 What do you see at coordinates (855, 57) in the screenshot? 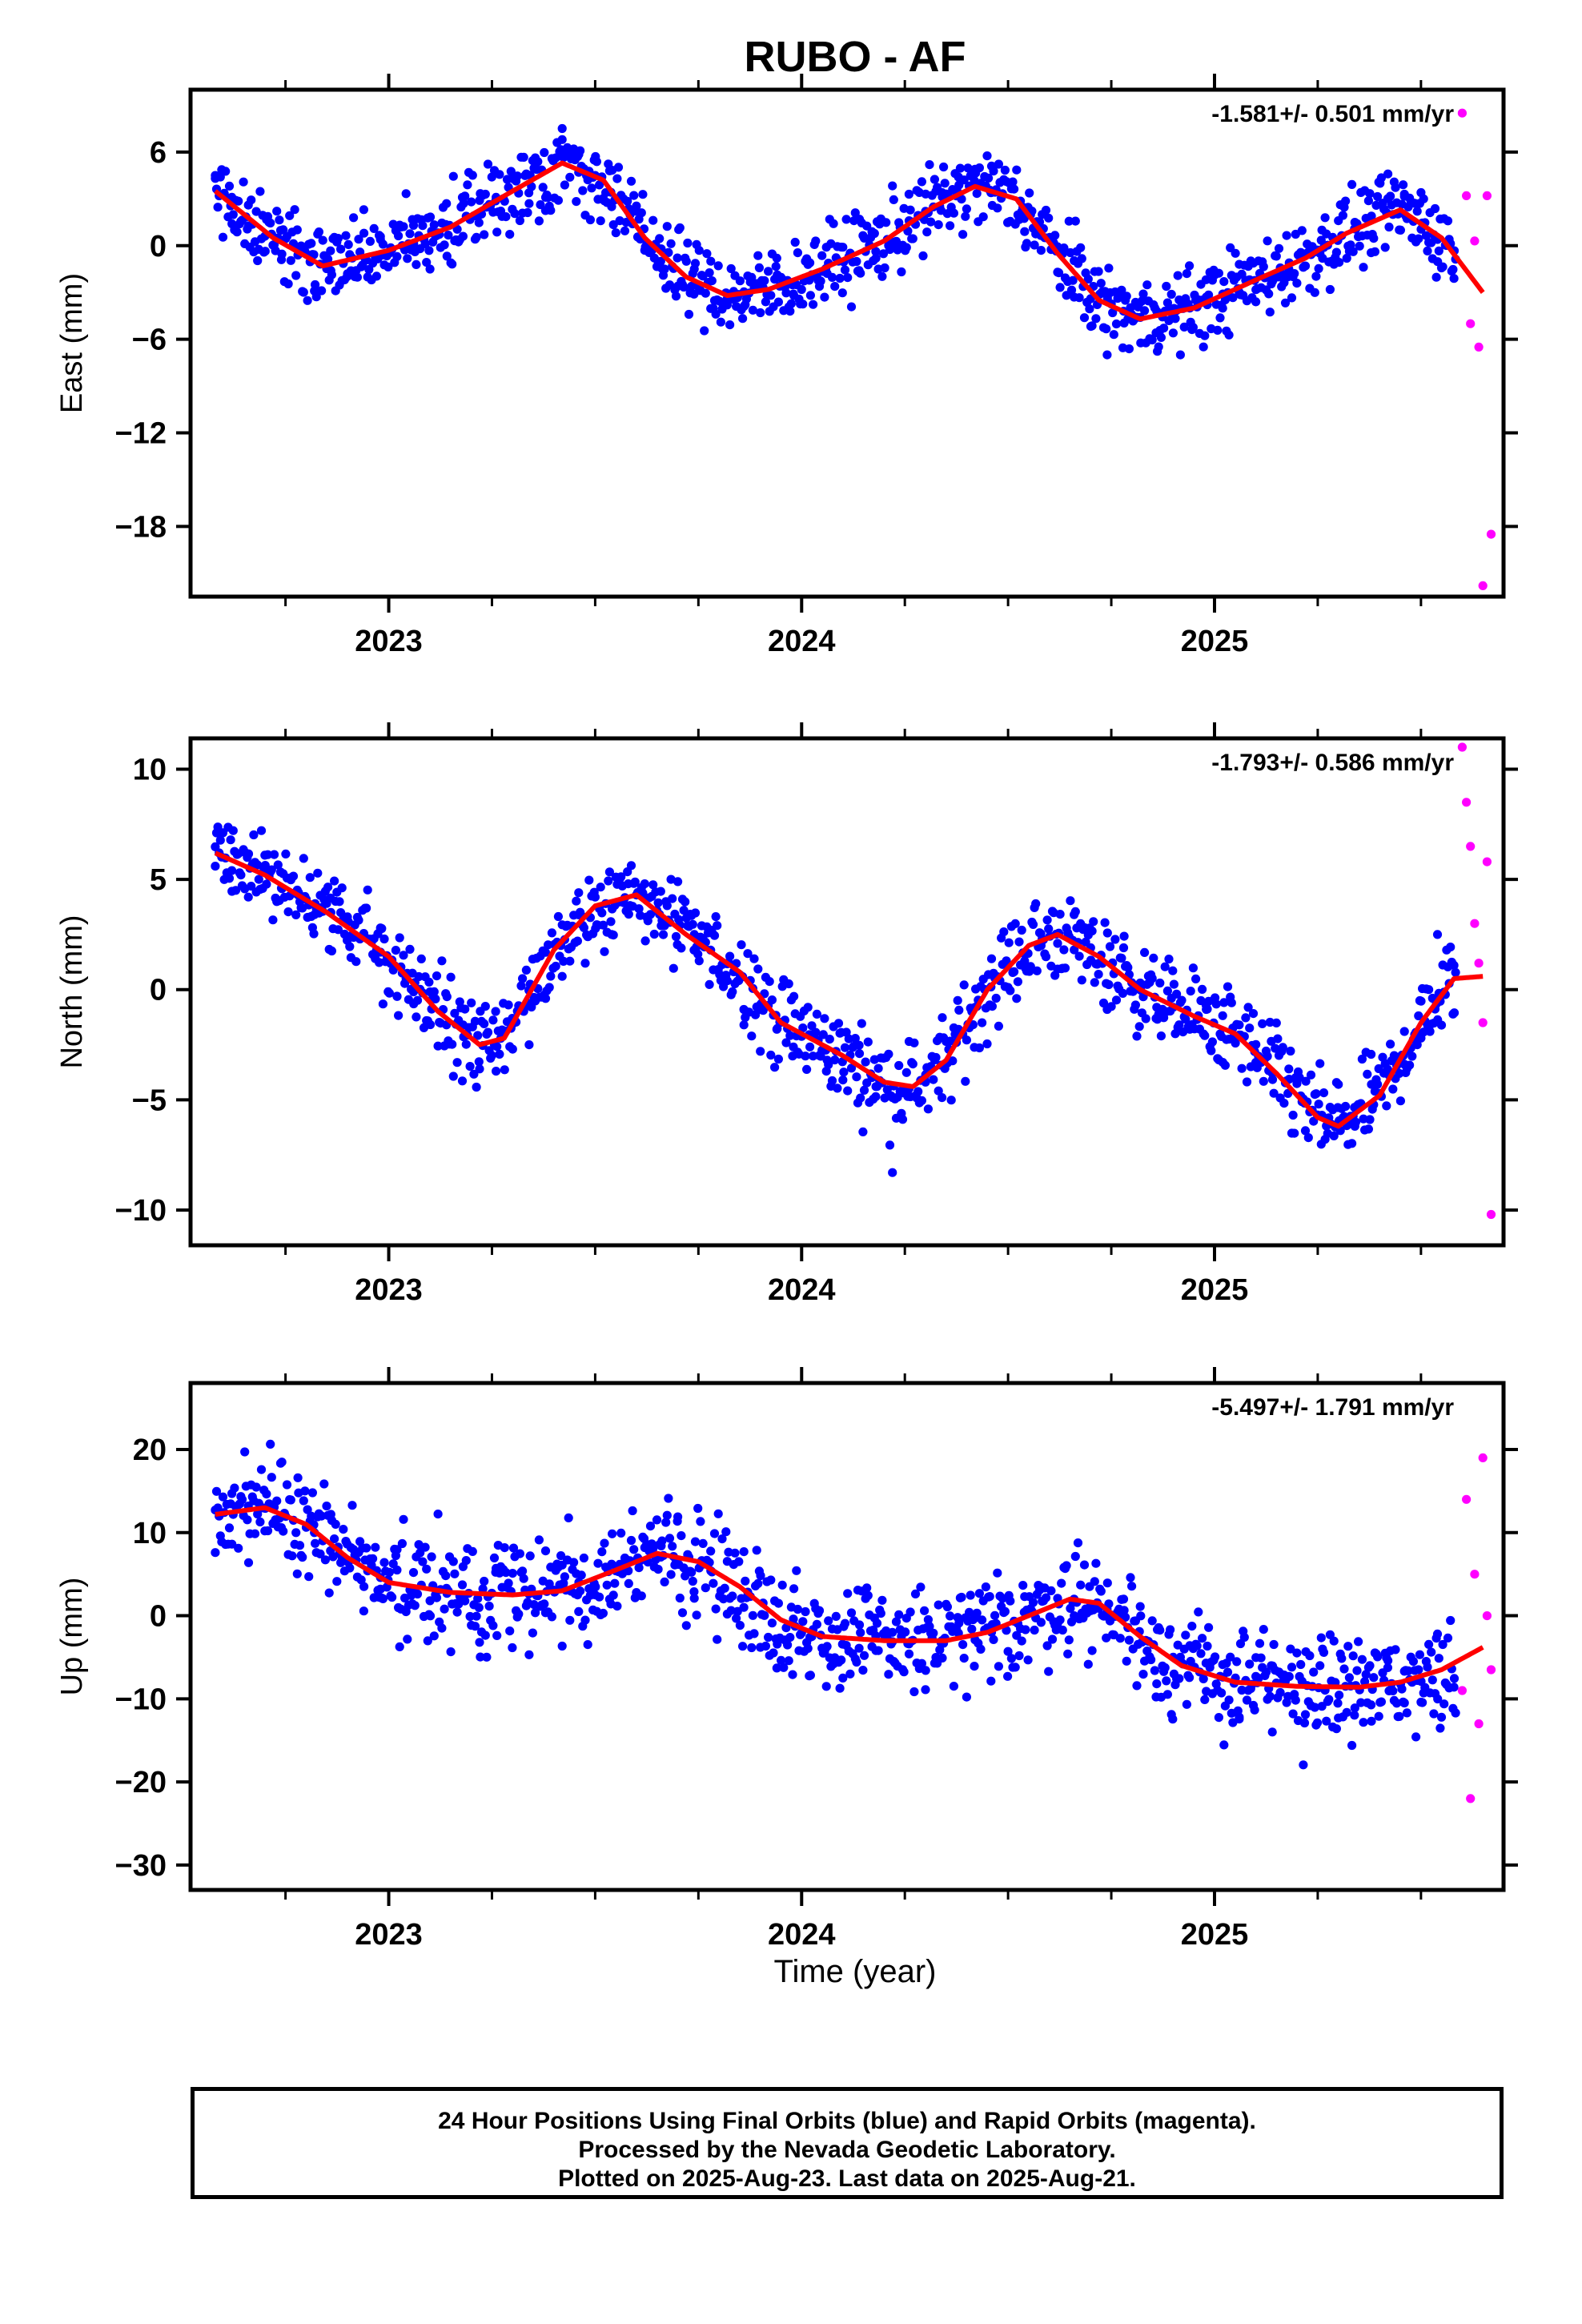
I see `page-title: RUBO - AF` at bounding box center [855, 57].